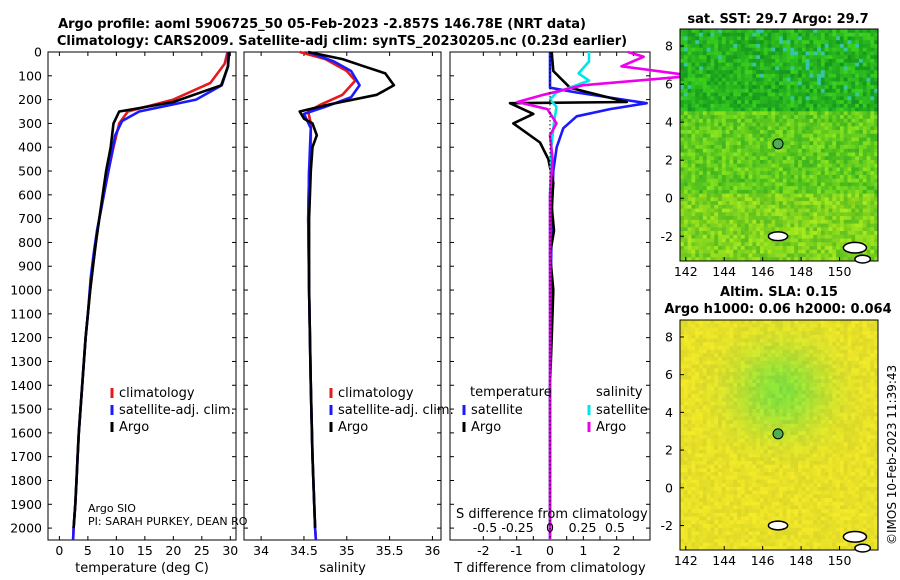 This screenshot has width=900, height=580. What do you see at coordinates (516, 550) in the screenshot?
I see `difference-xtick-label: -1` at bounding box center [516, 550].